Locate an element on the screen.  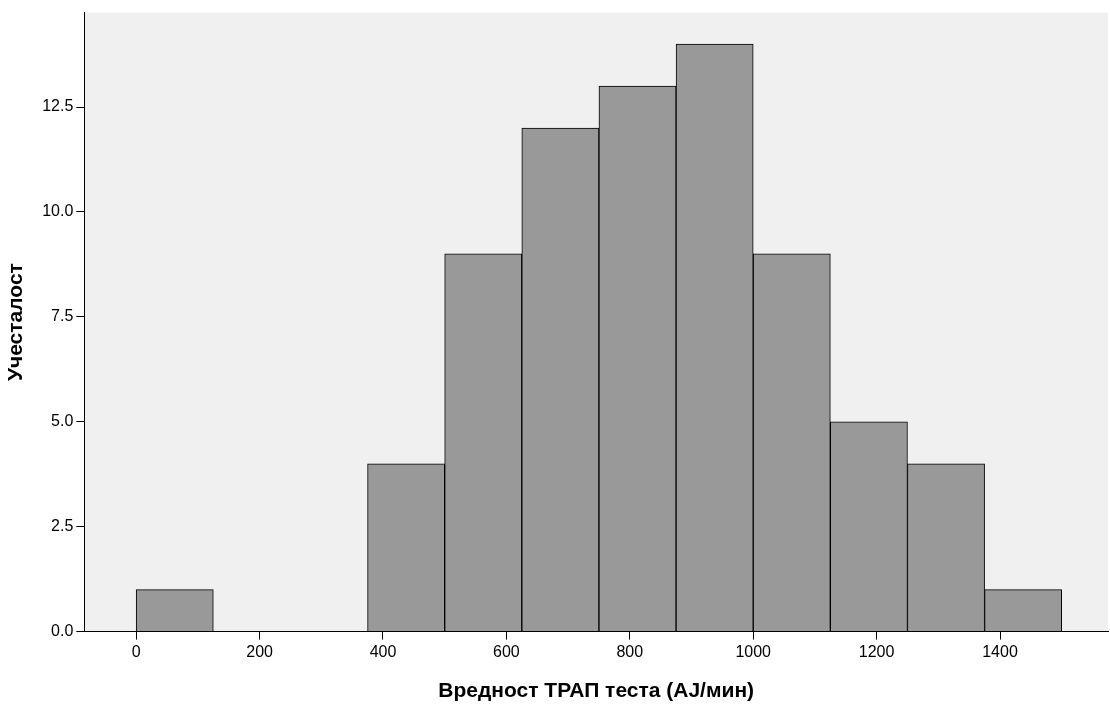
y-tick-label: 2.5 is located at coordinates (62, 526).